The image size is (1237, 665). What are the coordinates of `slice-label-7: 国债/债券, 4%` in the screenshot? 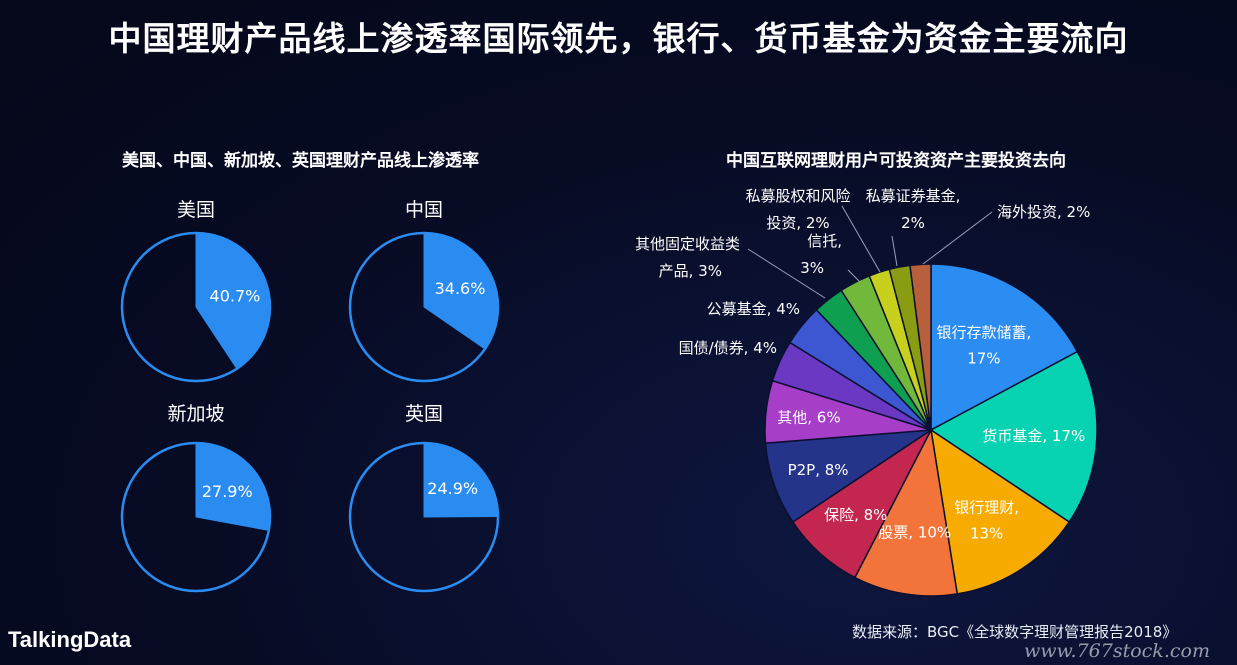 It's located at (728, 348).